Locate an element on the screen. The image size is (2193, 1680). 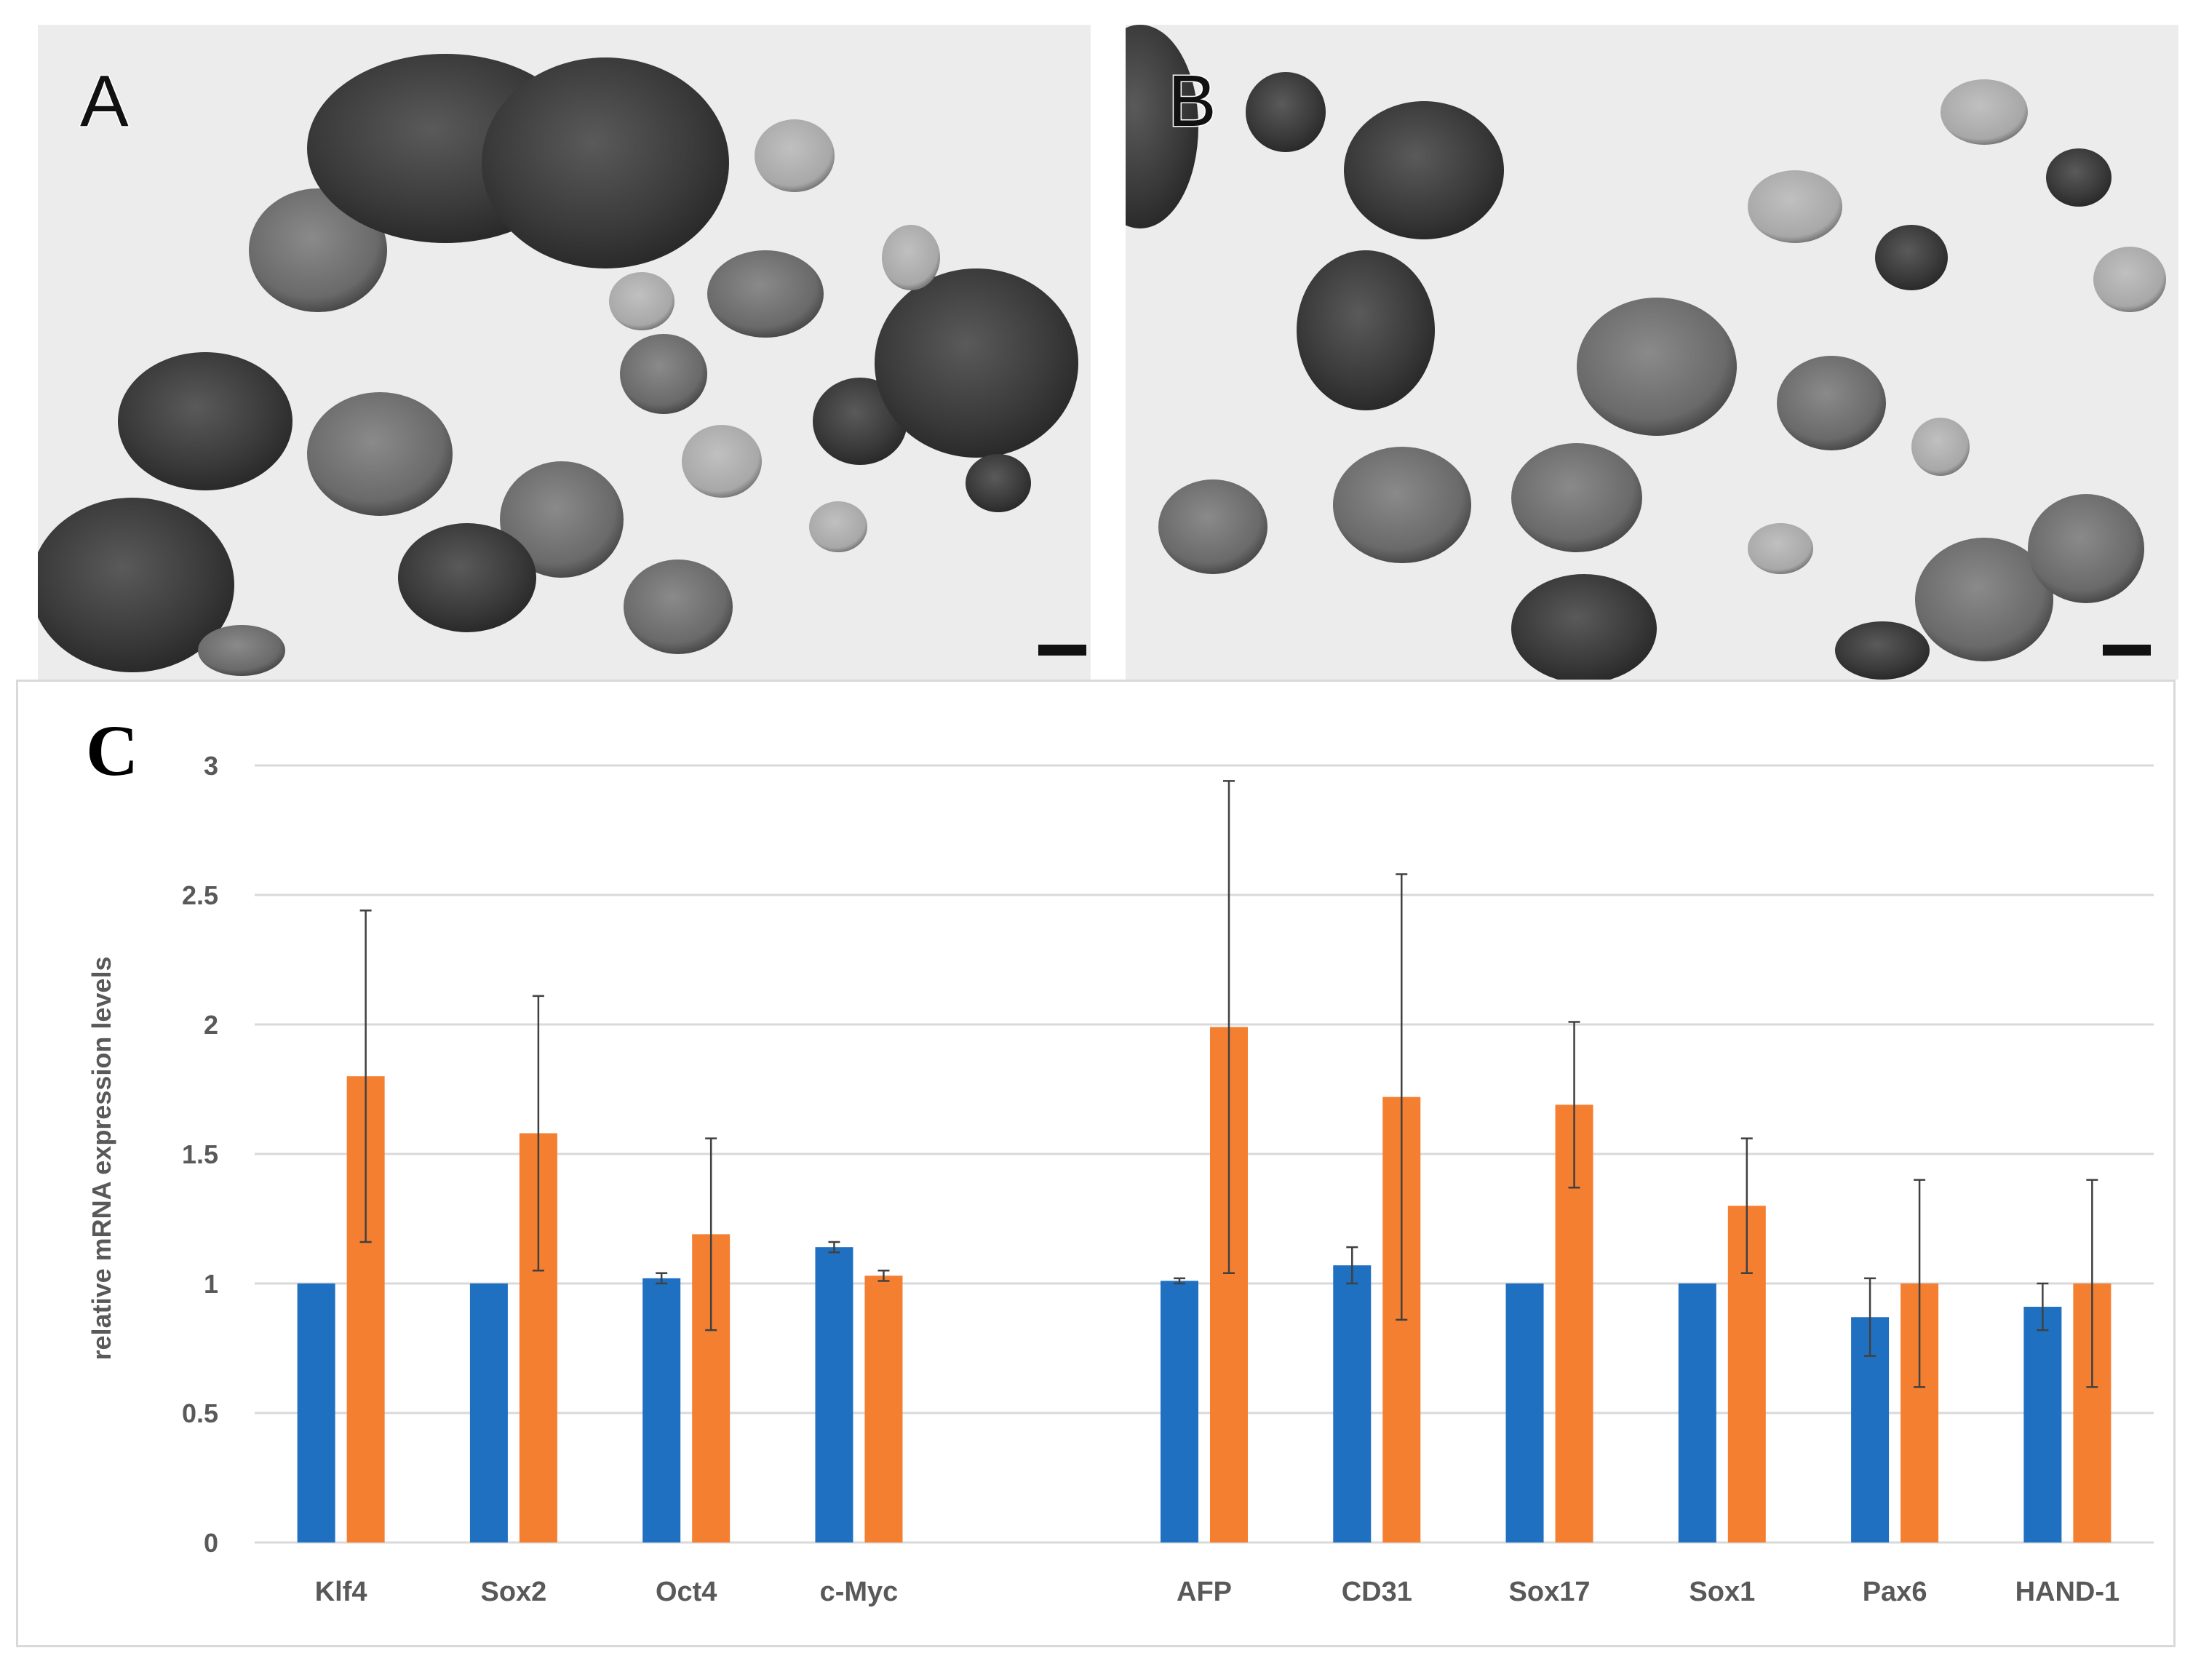
x-tick-label: AFP is located at coordinates (1204, 1592).